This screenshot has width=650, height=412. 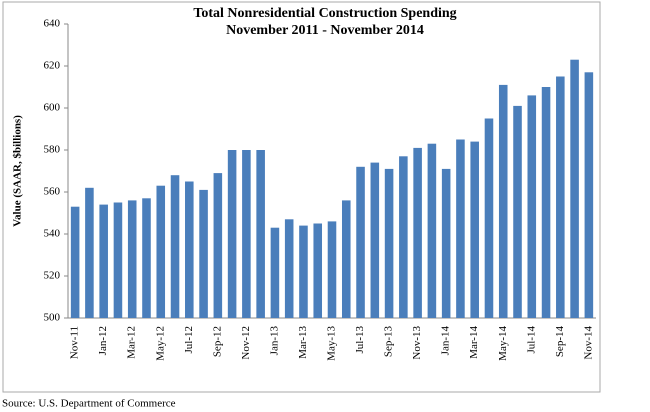 What do you see at coordinates (325, 30) in the screenshot?
I see `chart-subtitle: November 2011 - November 2014` at bounding box center [325, 30].